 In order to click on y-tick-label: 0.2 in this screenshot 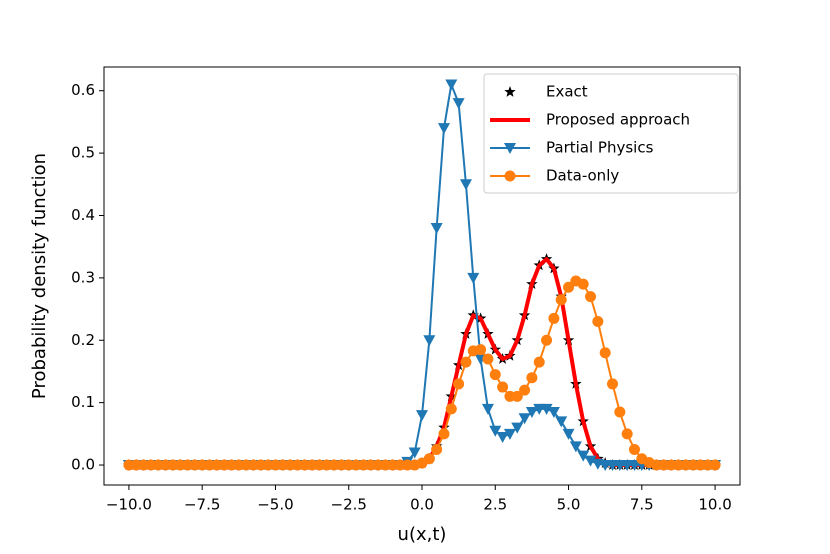, I will do `click(83, 340)`.